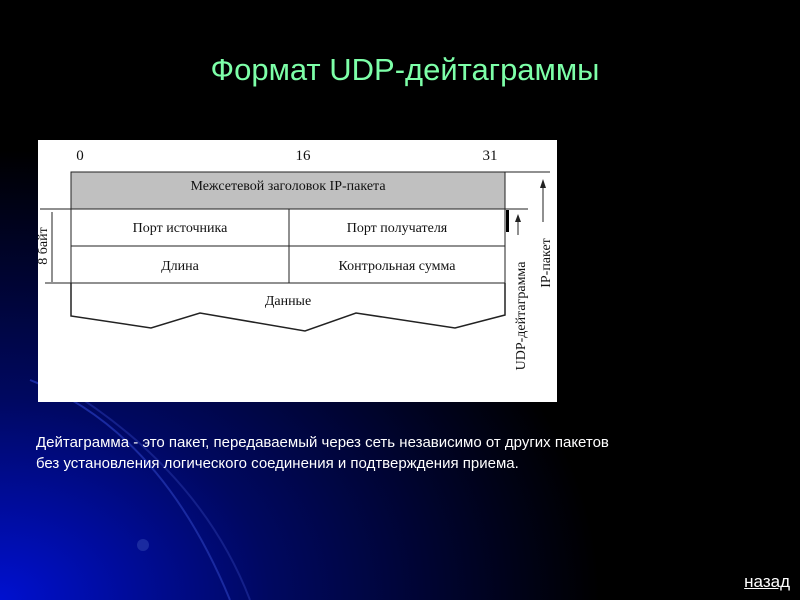 This screenshot has width=800, height=600. What do you see at coordinates (80, 156) in the screenshot?
I see `bit-label-0: 0` at bounding box center [80, 156].